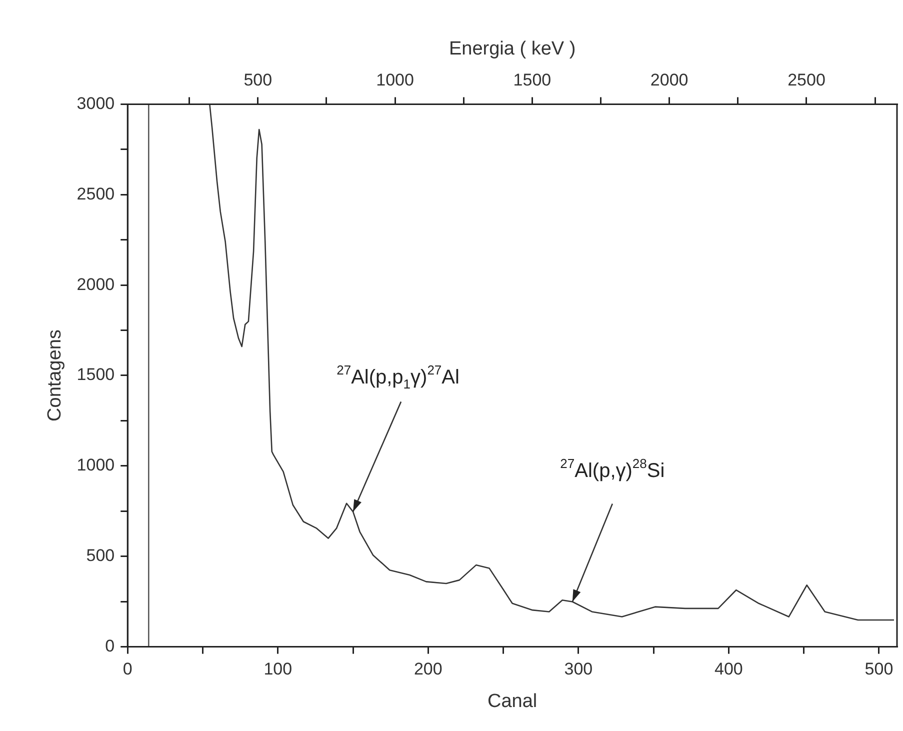  I want to click on x2-tick-label: 1000, so click(395, 80).